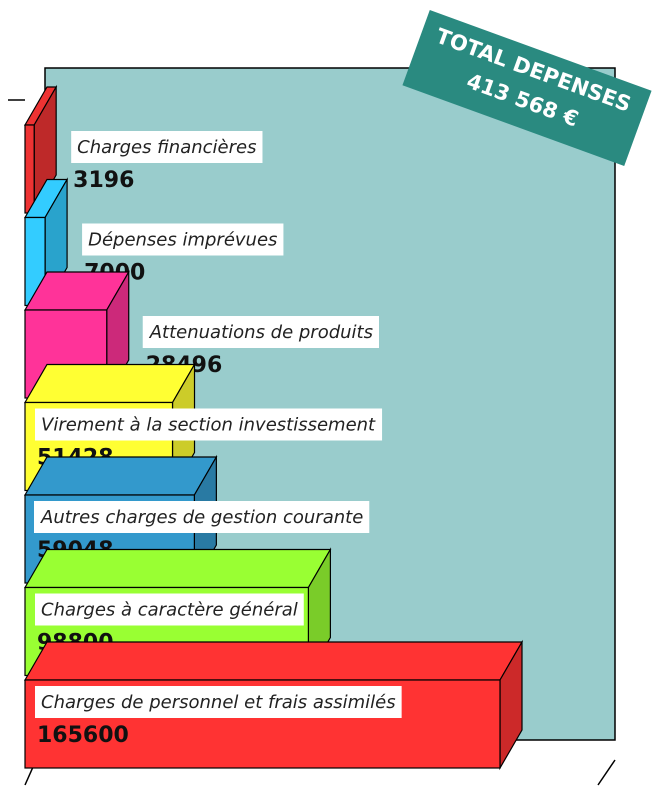 This screenshot has width=663, height=787. I want to click on bar-label: Autres charges de gestion courante, so click(201, 517).